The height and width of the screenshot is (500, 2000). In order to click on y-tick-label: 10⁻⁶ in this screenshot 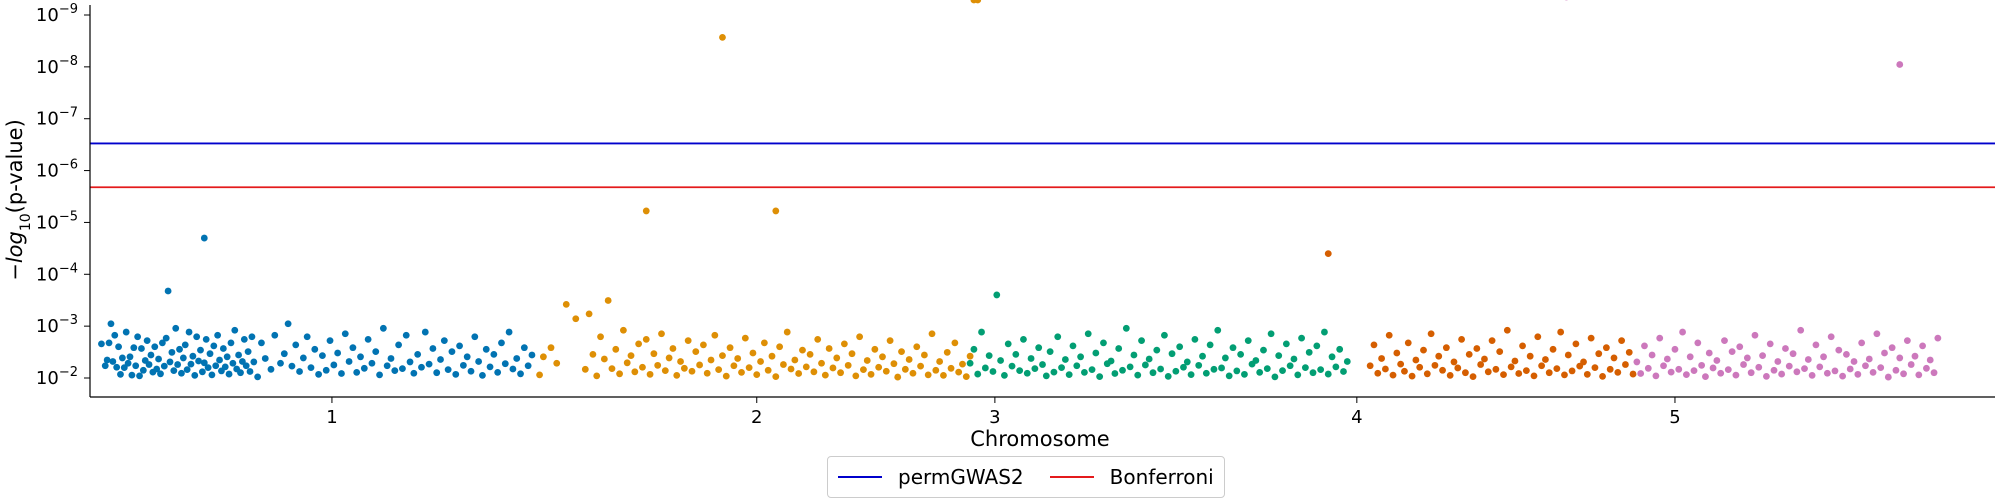, I will do `click(57, 170)`.